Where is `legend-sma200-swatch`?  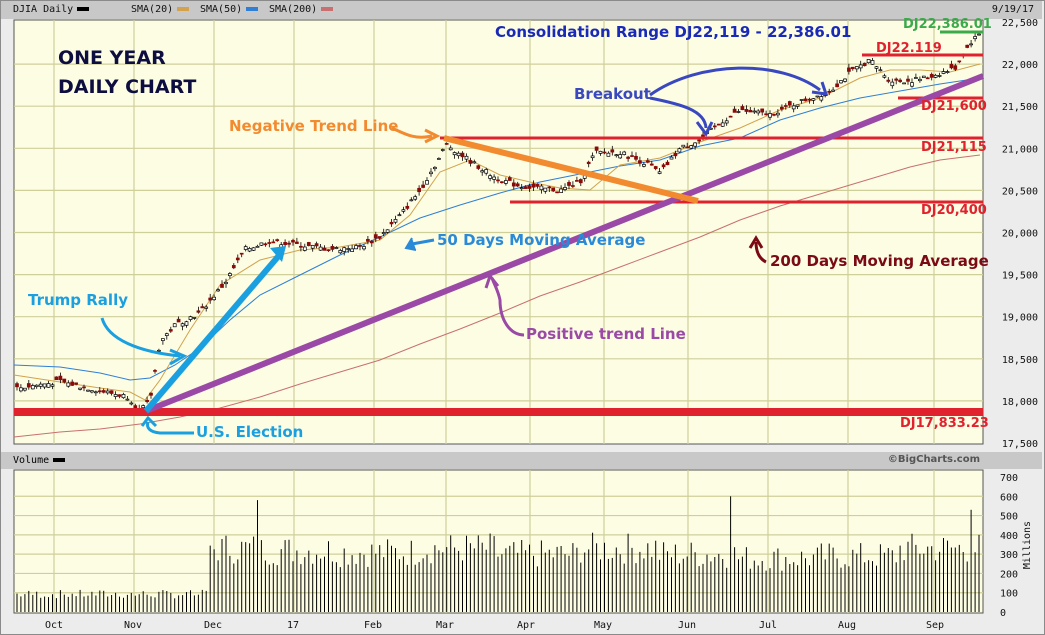
legend-sma200-swatch is located at coordinates (327, 9).